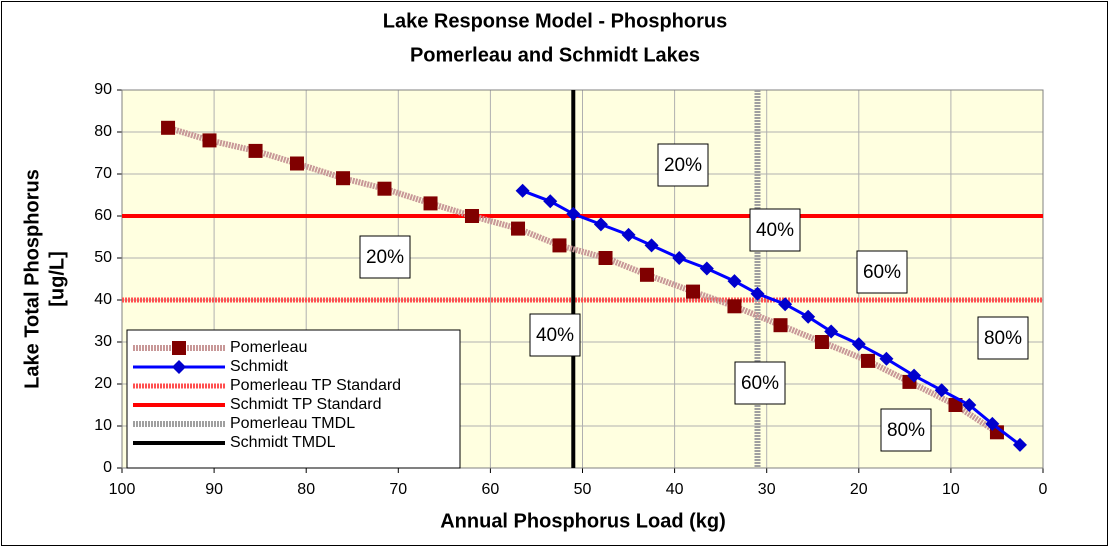  What do you see at coordinates (491, 489) in the screenshot?
I see `x-tick-label: 60` at bounding box center [491, 489].